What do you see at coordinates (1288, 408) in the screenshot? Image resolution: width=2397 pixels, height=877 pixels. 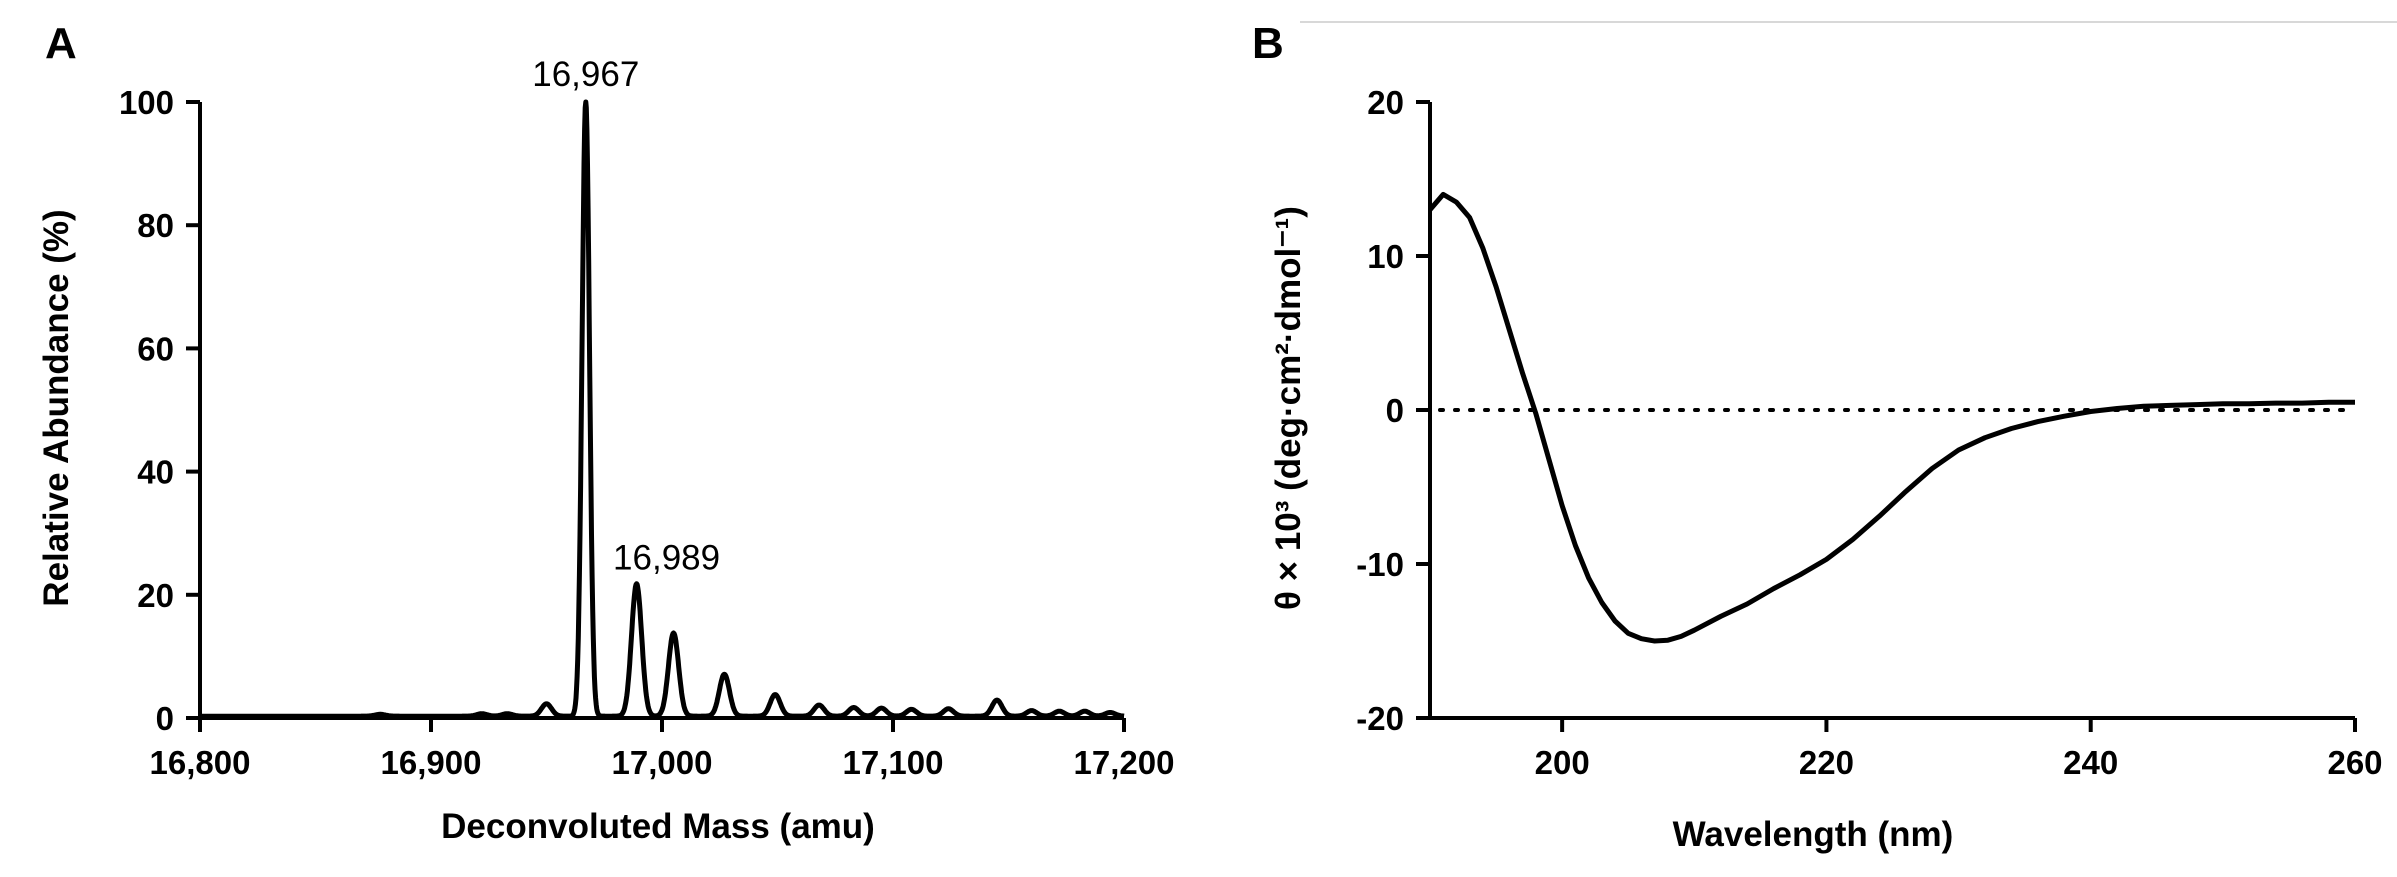 I see `panel-b-y-axis-title: θ × 10³ (deg·cm²·dmol⁻¹)` at bounding box center [1288, 408].